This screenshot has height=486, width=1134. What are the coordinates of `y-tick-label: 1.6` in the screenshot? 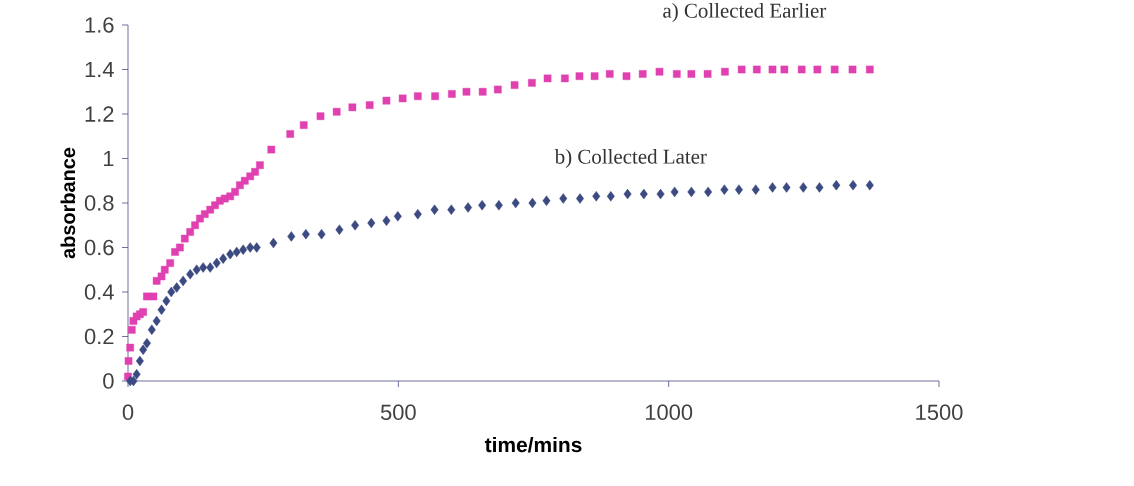 It's located at (99, 25).